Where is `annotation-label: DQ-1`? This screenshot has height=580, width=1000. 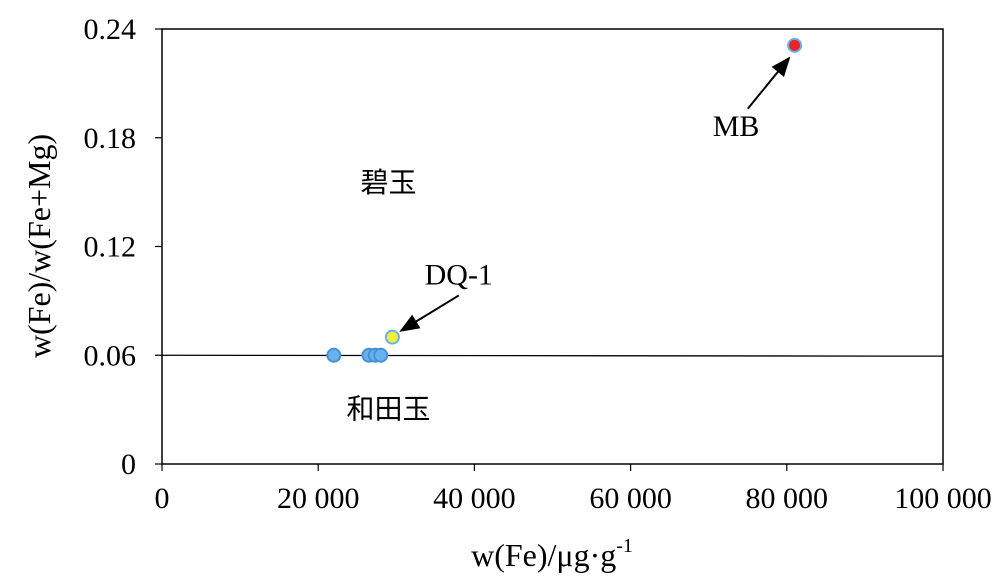 annotation-label: DQ-1 is located at coordinates (459, 275).